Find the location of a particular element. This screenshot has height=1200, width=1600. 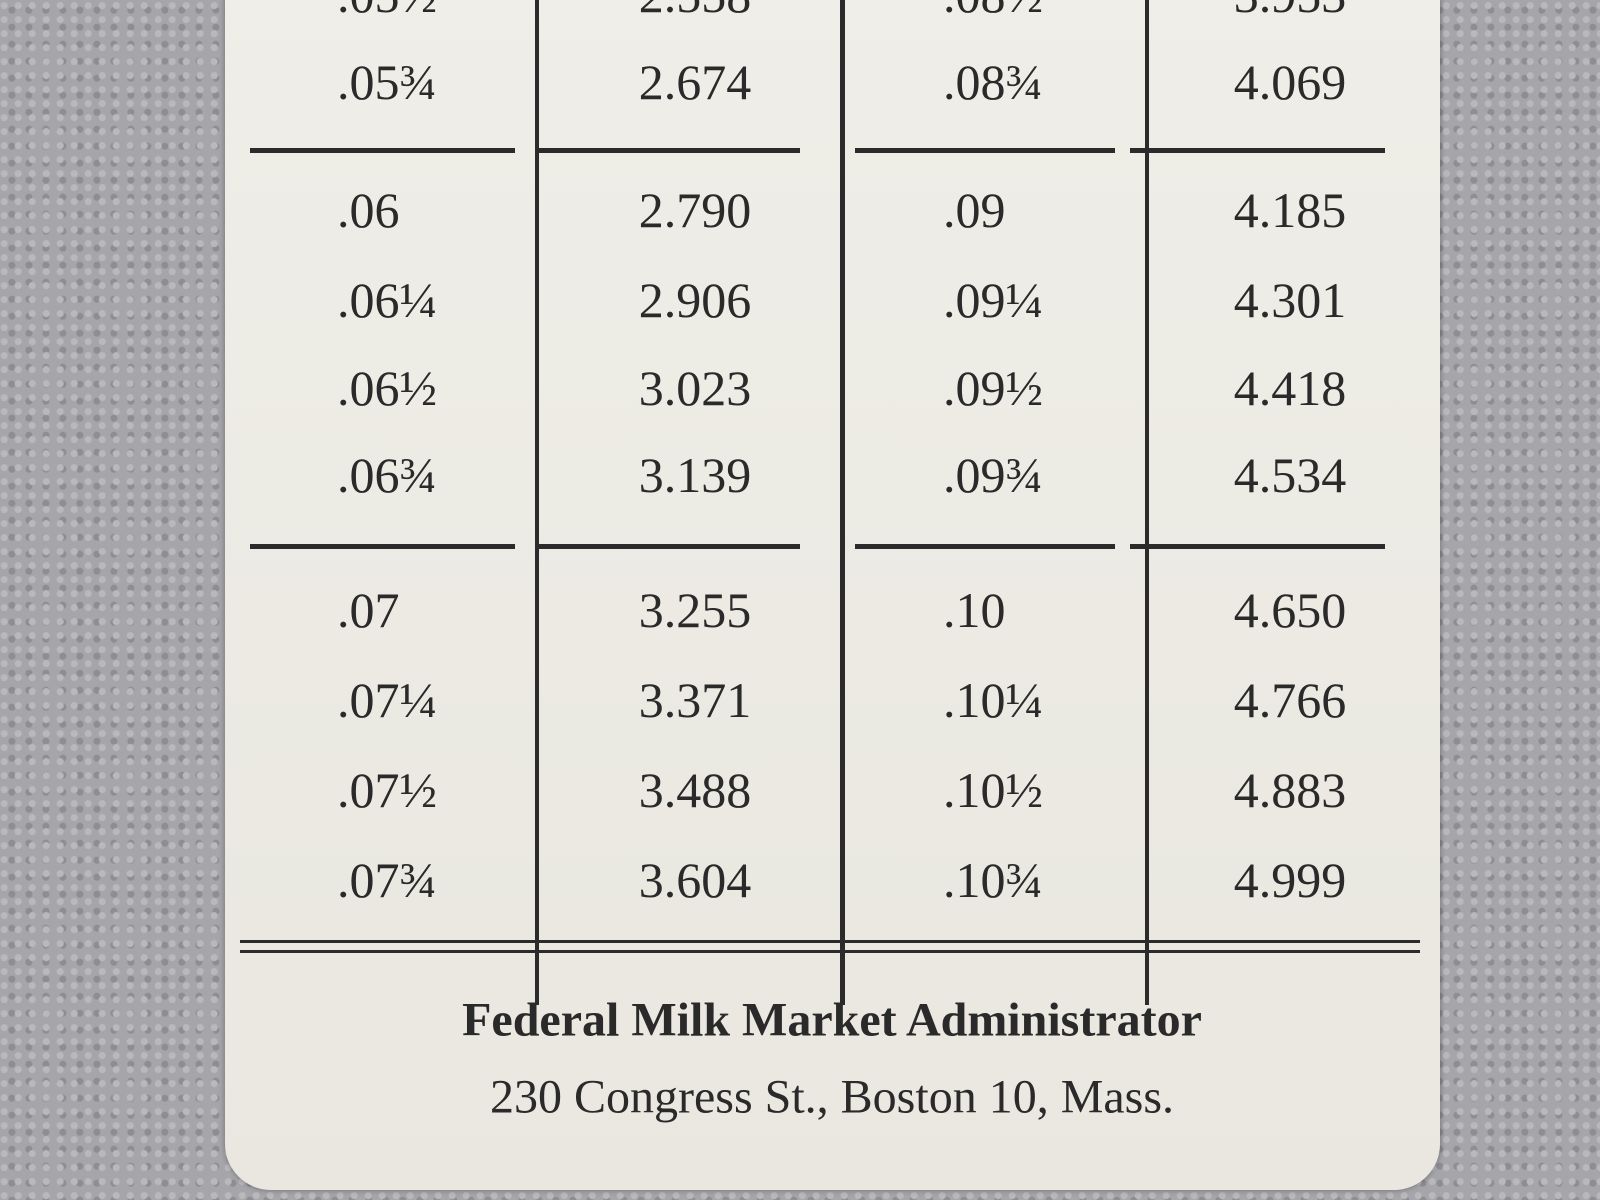

rate-value: 3.139 is located at coordinates (695, 475).